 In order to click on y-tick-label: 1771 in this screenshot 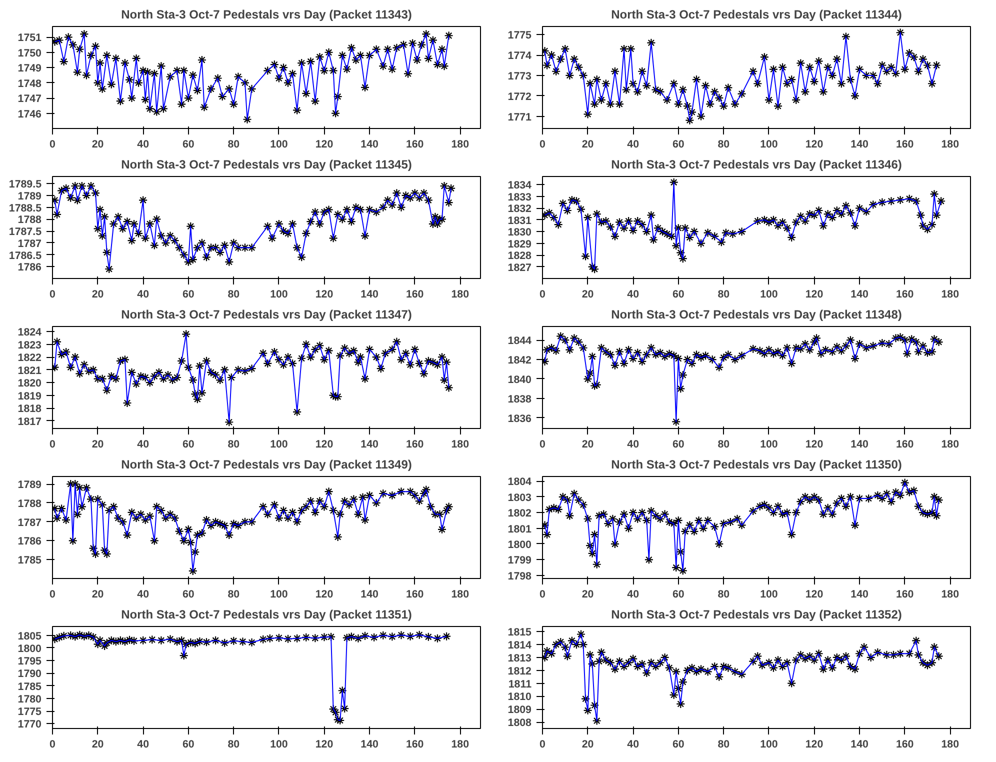, I will do `click(520, 117)`.